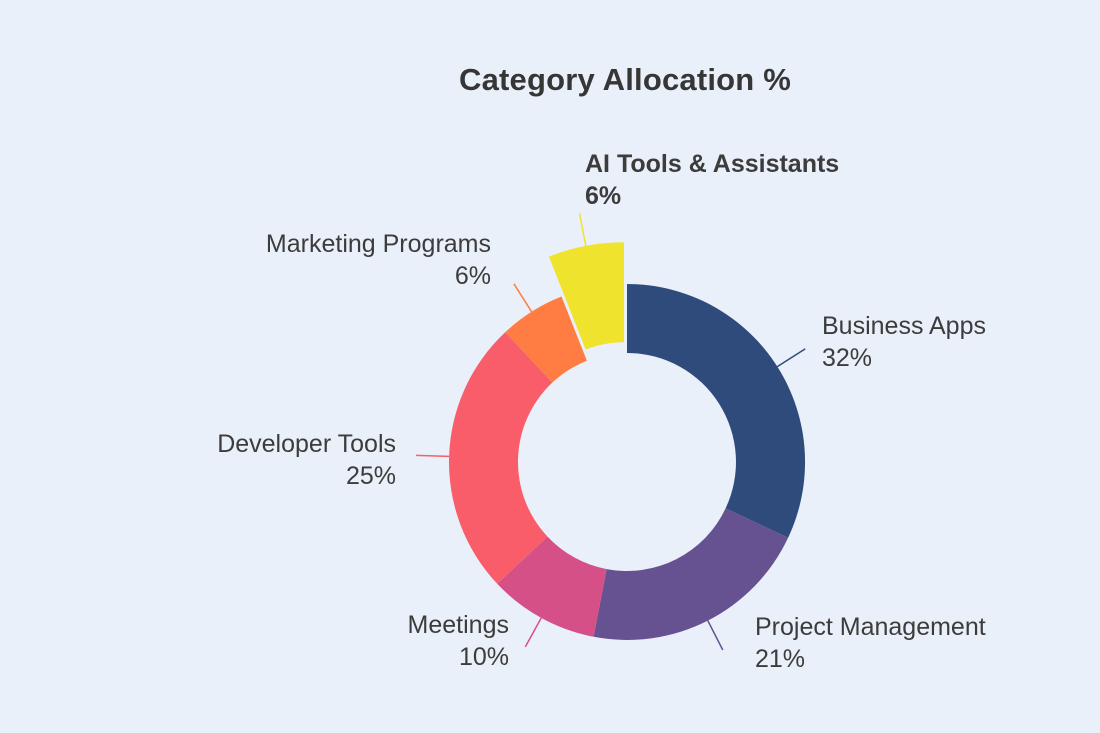 The width and height of the screenshot is (1100, 733). I want to click on slice-label-business-apps: Business Apps 32%, so click(904, 342).